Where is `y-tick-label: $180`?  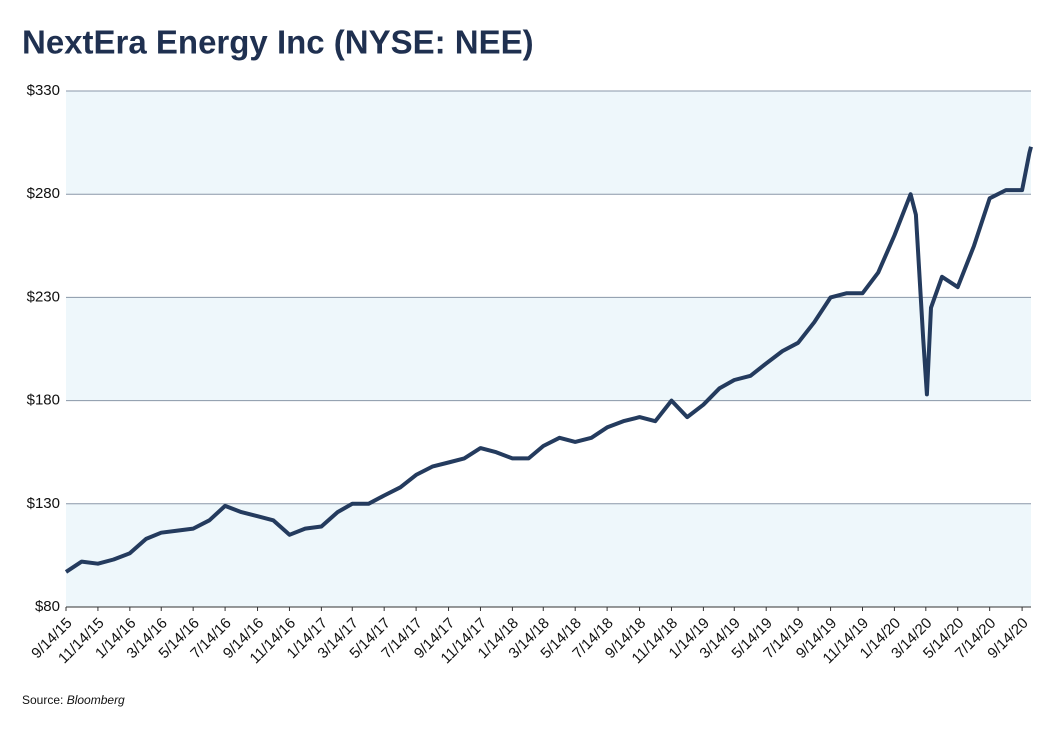
y-tick-label: $180 is located at coordinates (43, 400).